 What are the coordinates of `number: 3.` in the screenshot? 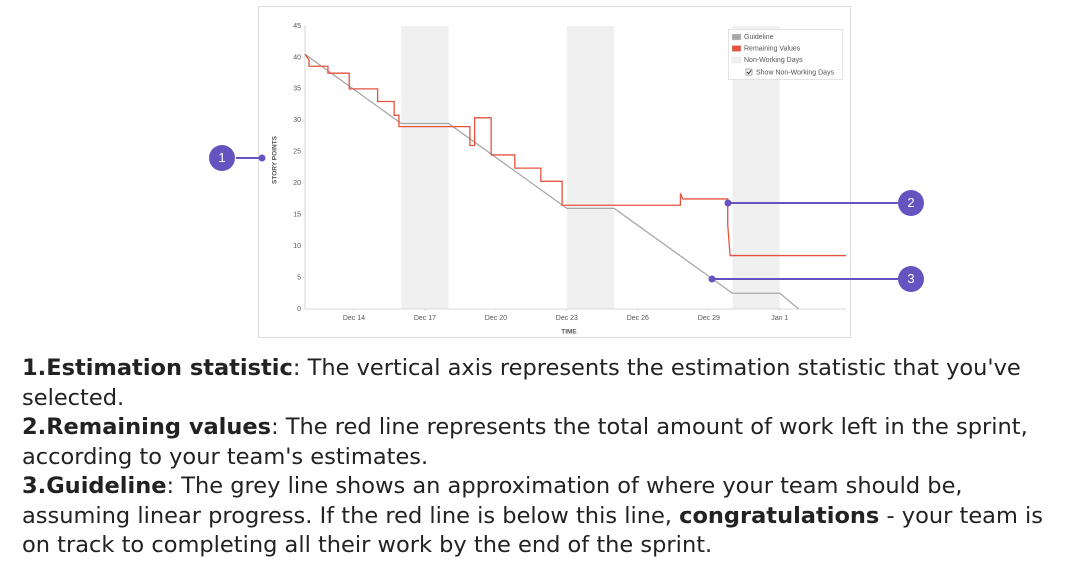 It's located at (34, 486).